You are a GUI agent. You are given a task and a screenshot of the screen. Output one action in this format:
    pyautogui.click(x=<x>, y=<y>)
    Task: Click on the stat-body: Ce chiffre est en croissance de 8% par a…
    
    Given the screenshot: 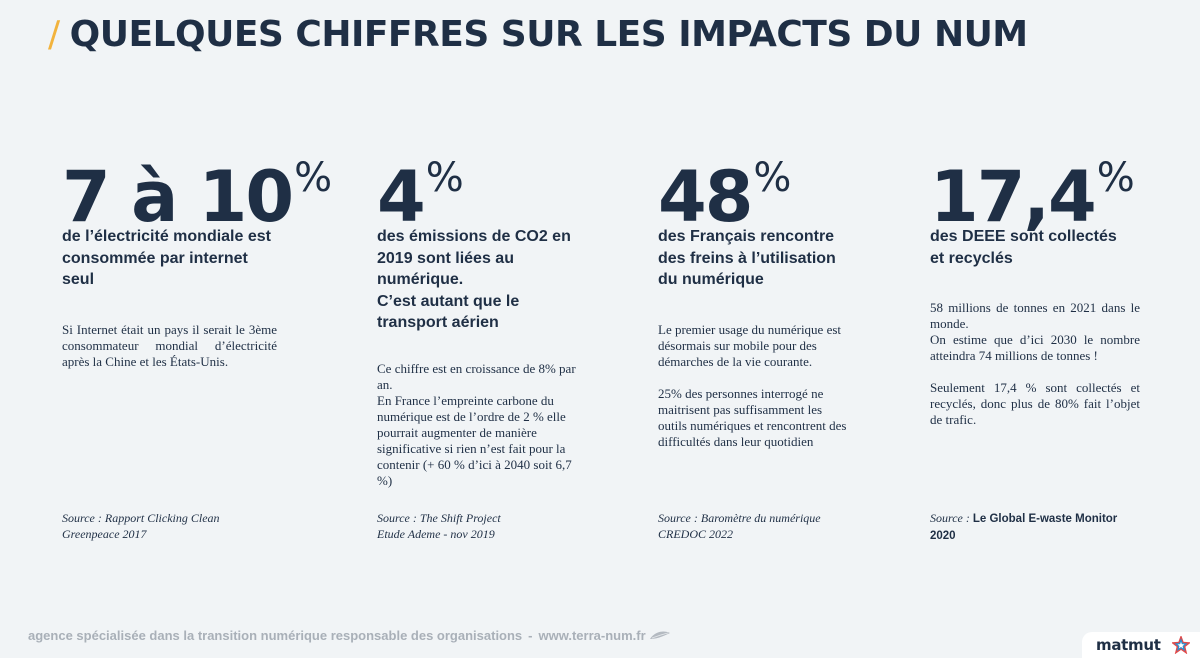 What is the action you would take?
    pyautogui.click(x=478, y=425)
    